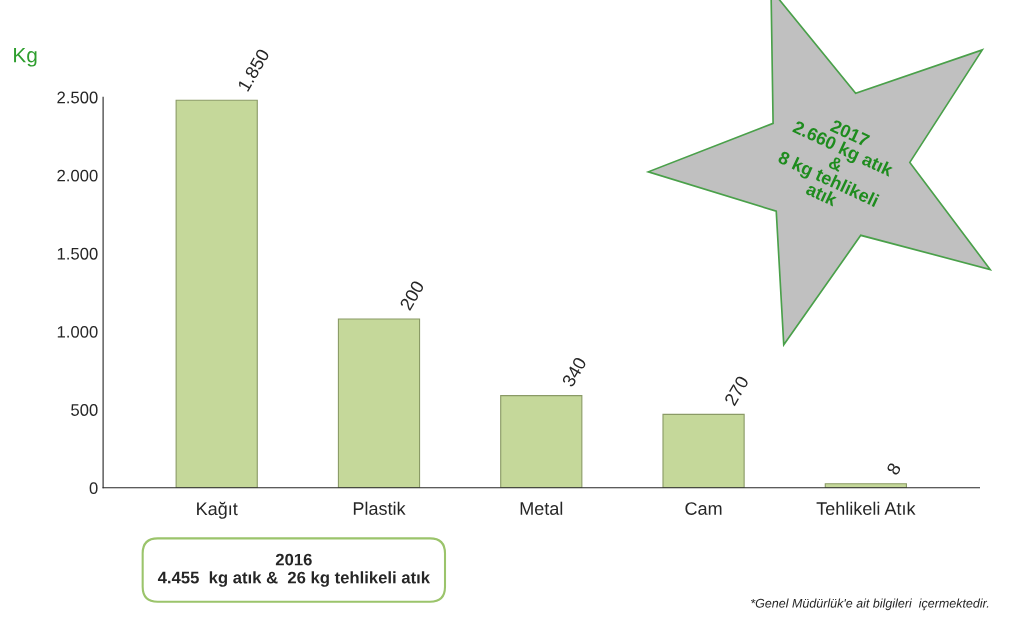 The image size is (1031, 623). I want to click on y-axis-title: Kg, so click(25, 57).